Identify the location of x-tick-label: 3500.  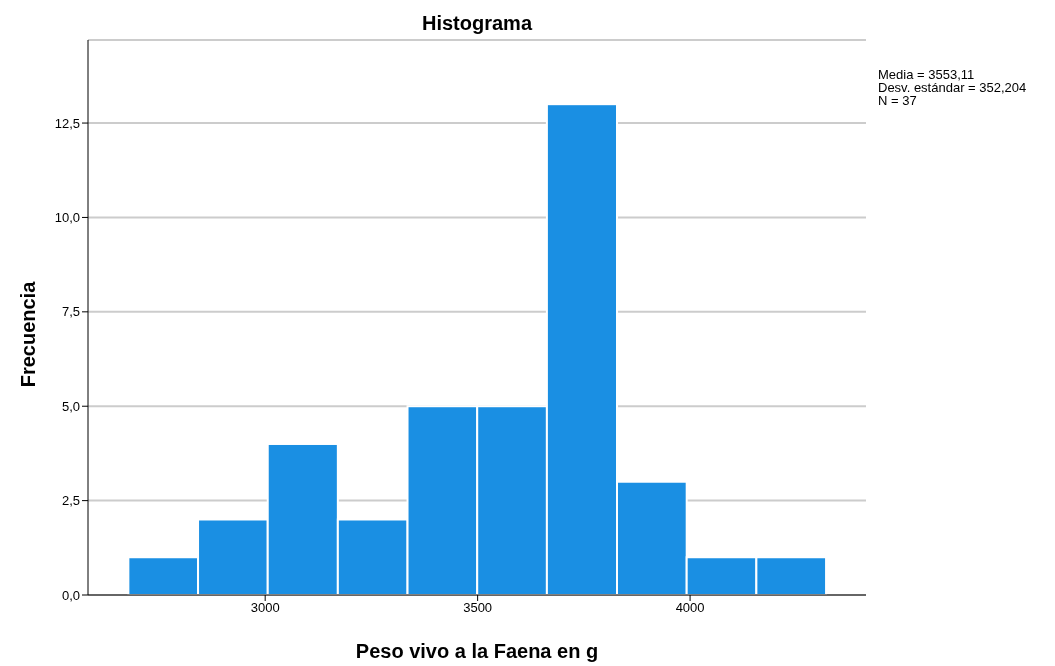
(478, 608).